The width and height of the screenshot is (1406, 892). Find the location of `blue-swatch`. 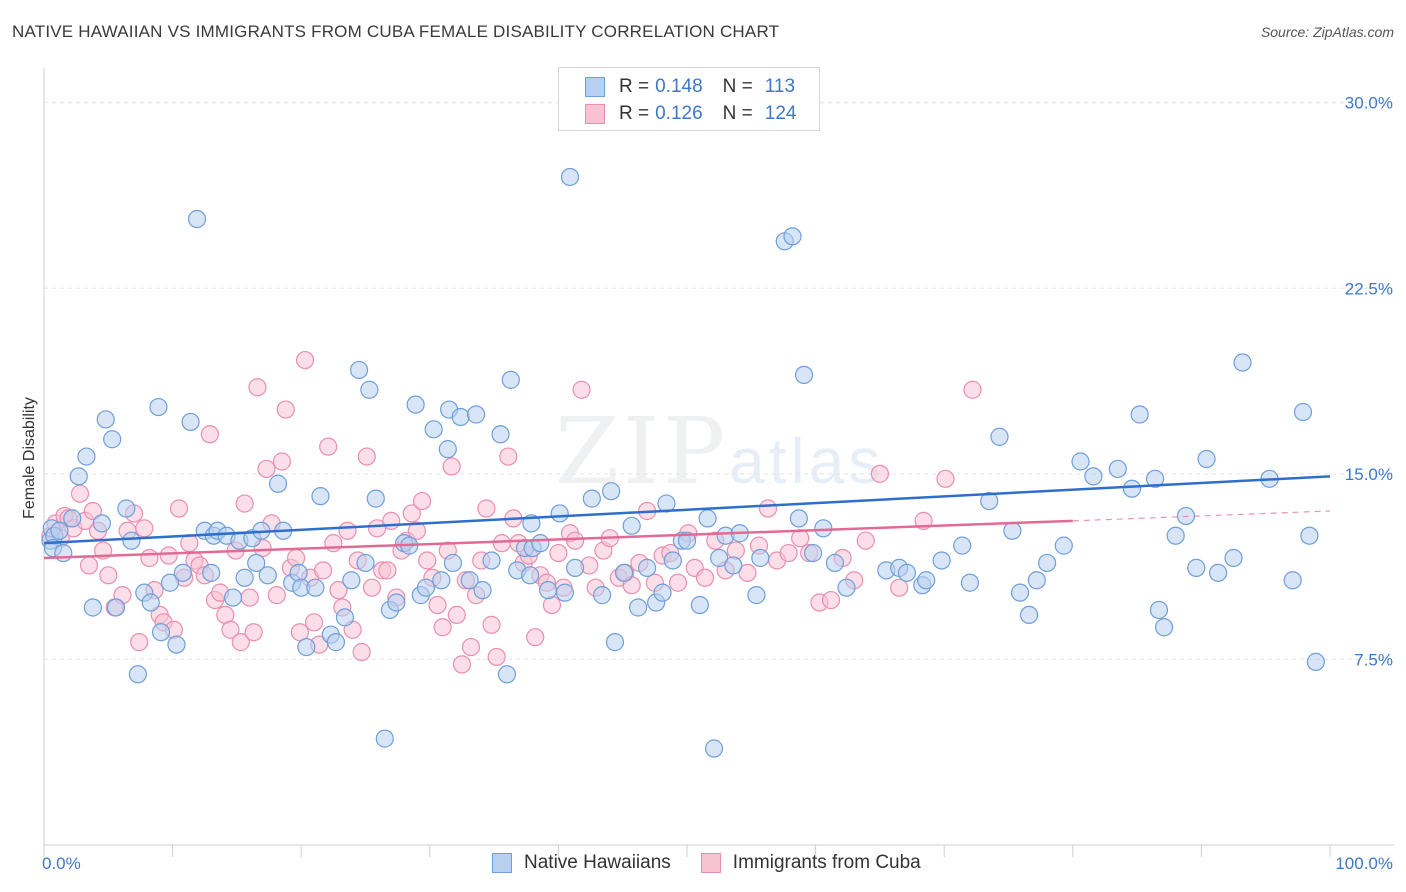

blue-swatch is located at coordinates (595, 87).